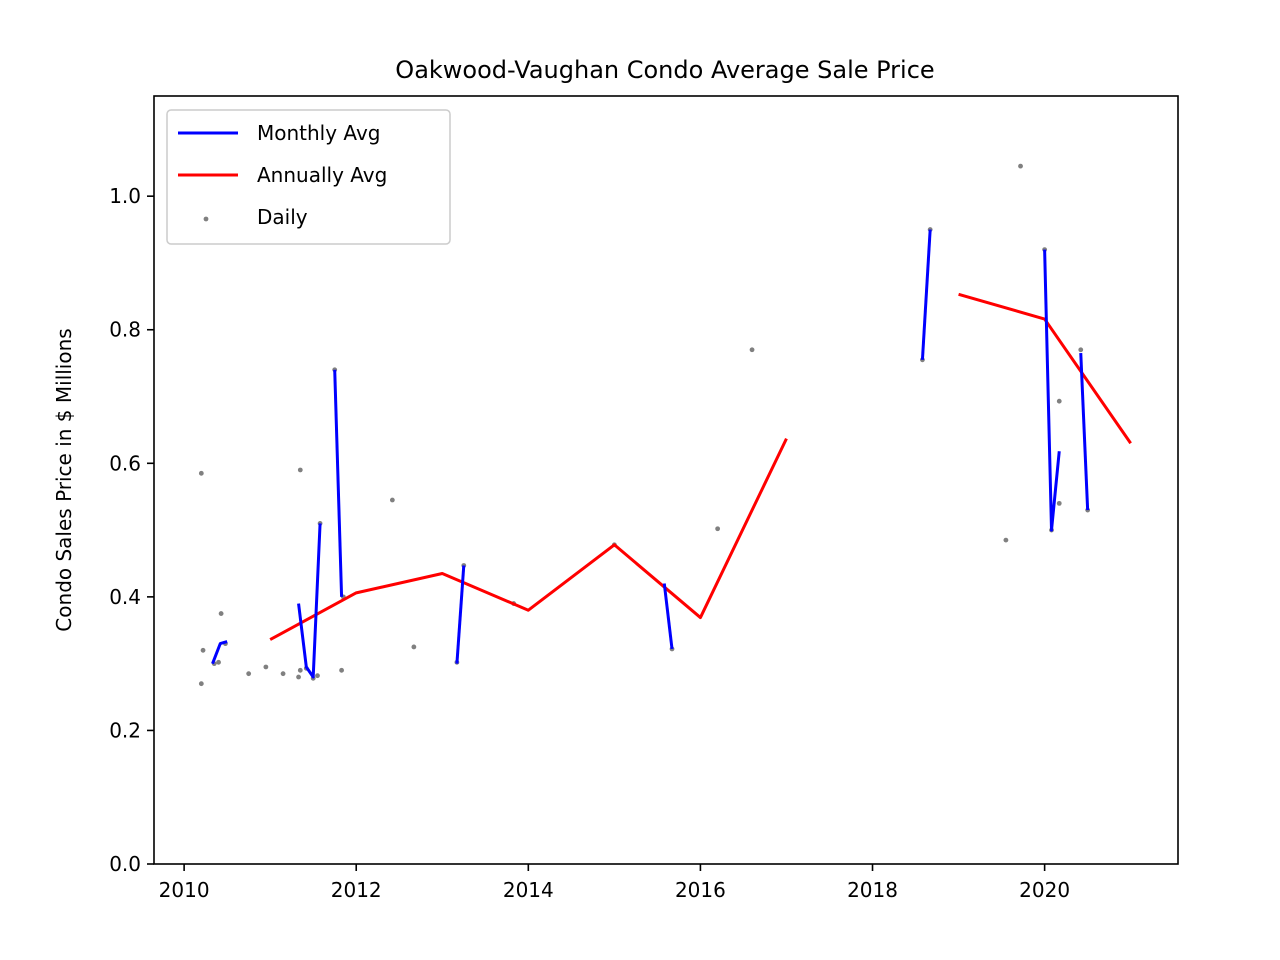 Image resolution: width=1280 pixels, height=960 pixels. Describe the element at coordinates (528, 890) in the screenshot. I see `x-tick-label: 2014` at that location.